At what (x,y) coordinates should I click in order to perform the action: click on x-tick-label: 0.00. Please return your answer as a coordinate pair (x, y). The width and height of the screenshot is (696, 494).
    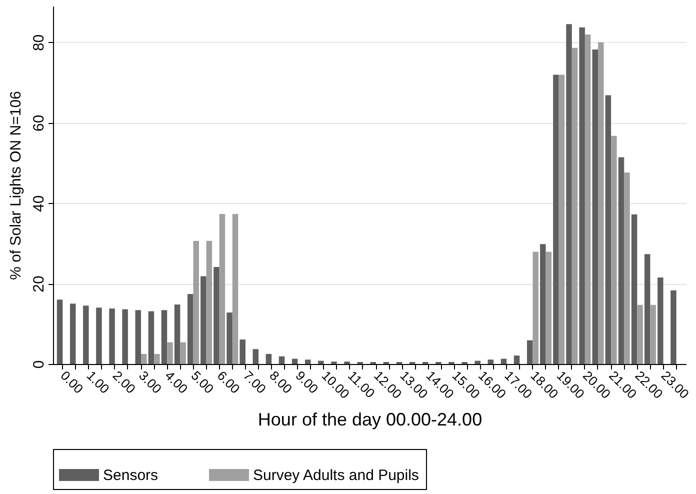
    Looking at the image, I should click on (72, 382).